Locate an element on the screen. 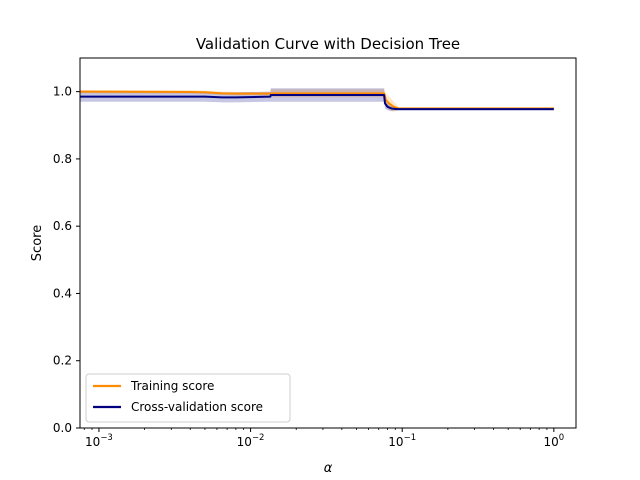 The height and width of the screenshot is (480, 640). y-tick-label: 0.4 is located at coordinates (62, 293).